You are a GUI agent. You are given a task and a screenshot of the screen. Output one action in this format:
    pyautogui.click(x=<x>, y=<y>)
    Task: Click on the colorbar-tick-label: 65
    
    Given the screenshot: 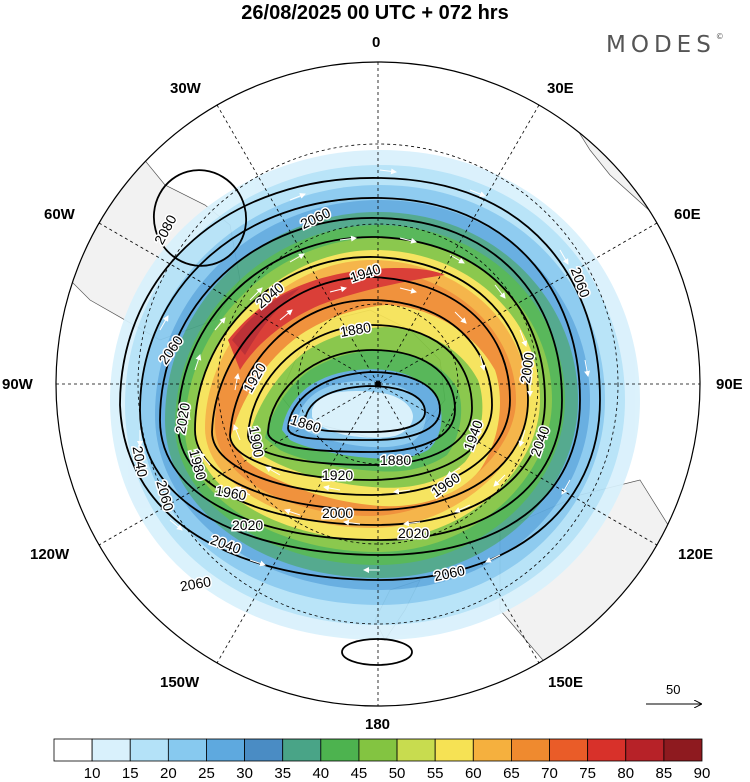 What is the action you would take?
    pyautogui.click(x=511, y=773)
    